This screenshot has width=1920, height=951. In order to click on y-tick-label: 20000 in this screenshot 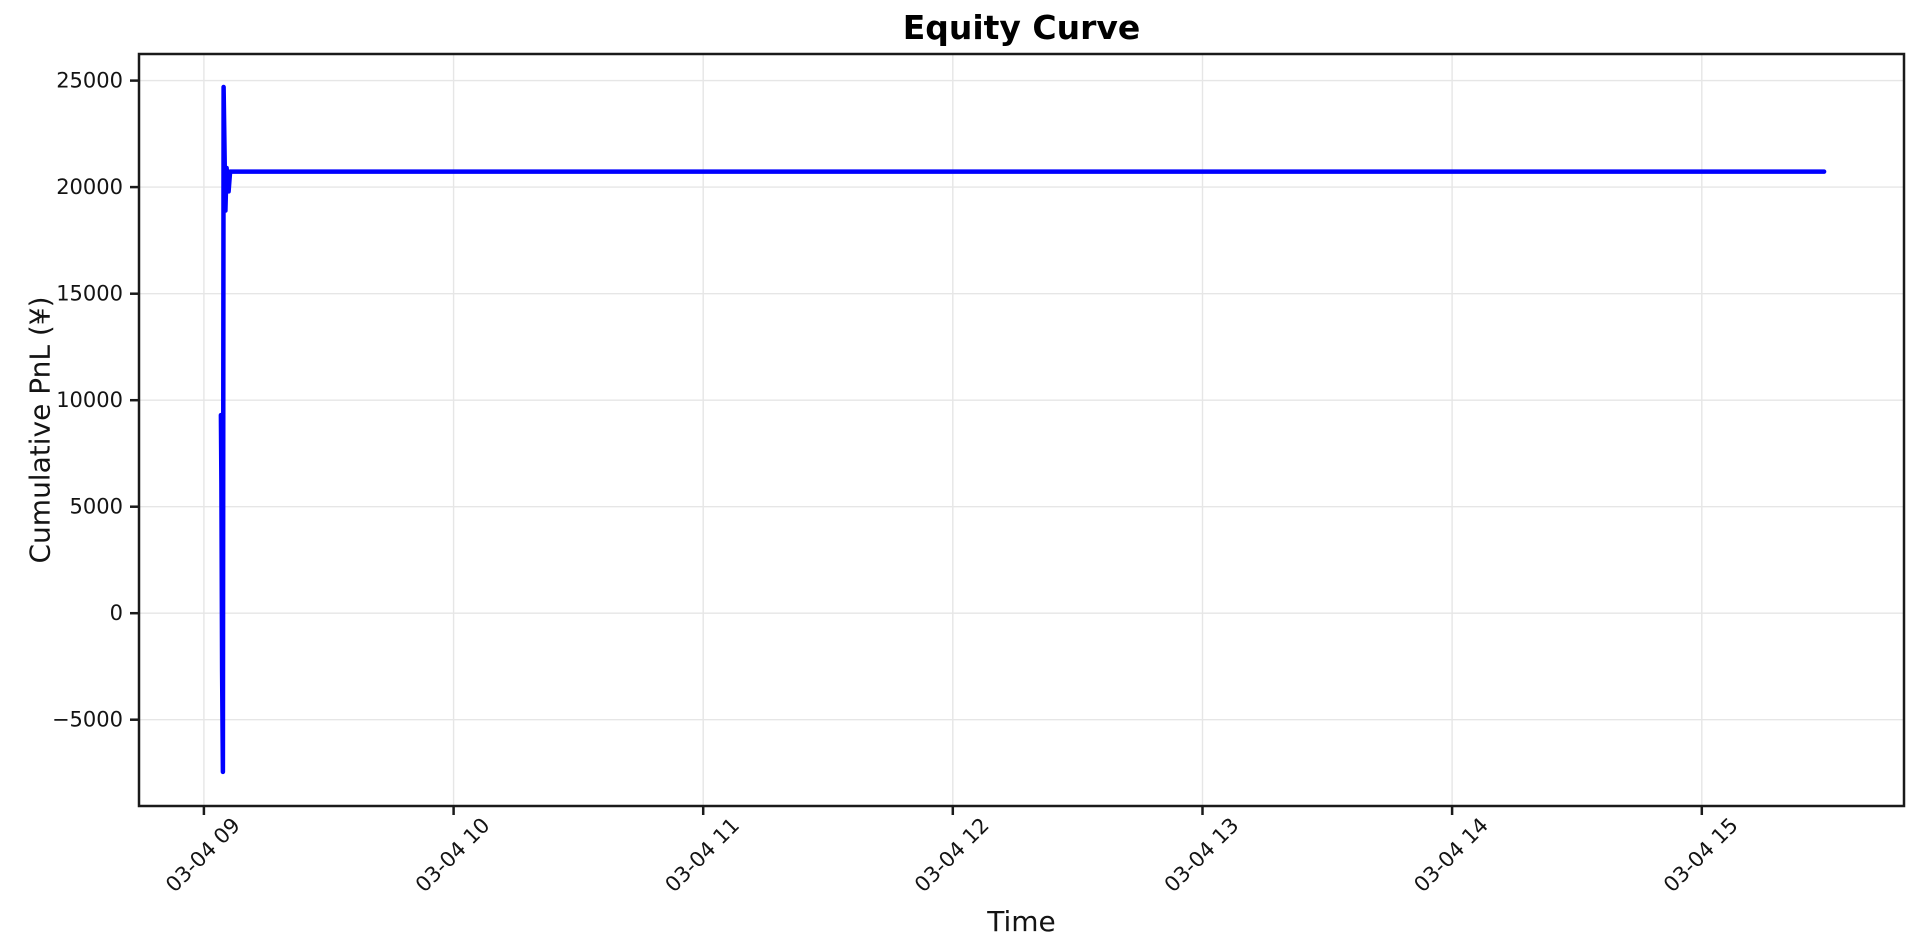, I will do `click(89, 187)`.